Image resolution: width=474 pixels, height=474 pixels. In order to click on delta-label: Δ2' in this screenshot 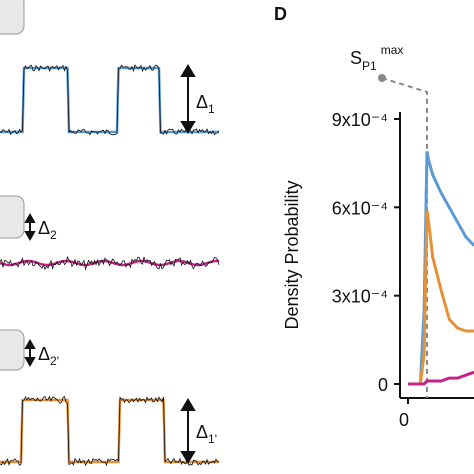, I will do `click(48, 356)`.